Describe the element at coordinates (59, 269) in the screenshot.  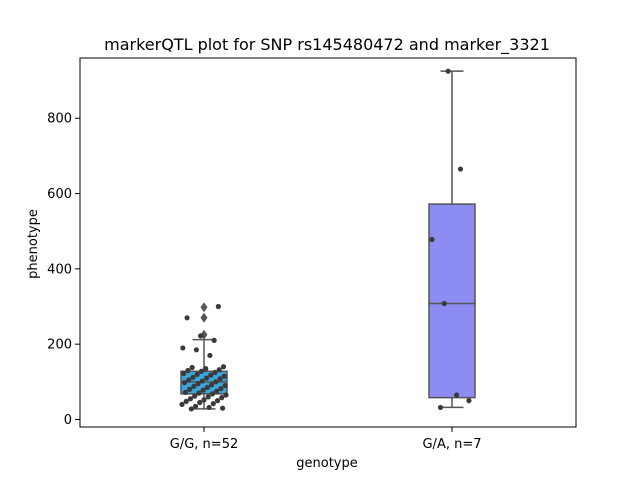
I see `y-tick-label: 400` at that location.